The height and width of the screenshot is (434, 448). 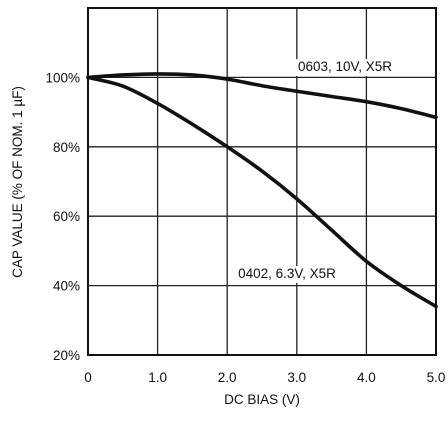 I want to click on y-axis-label: CAP VALUE (% OF NOM. 1 µF), so click(x=17, y=182).